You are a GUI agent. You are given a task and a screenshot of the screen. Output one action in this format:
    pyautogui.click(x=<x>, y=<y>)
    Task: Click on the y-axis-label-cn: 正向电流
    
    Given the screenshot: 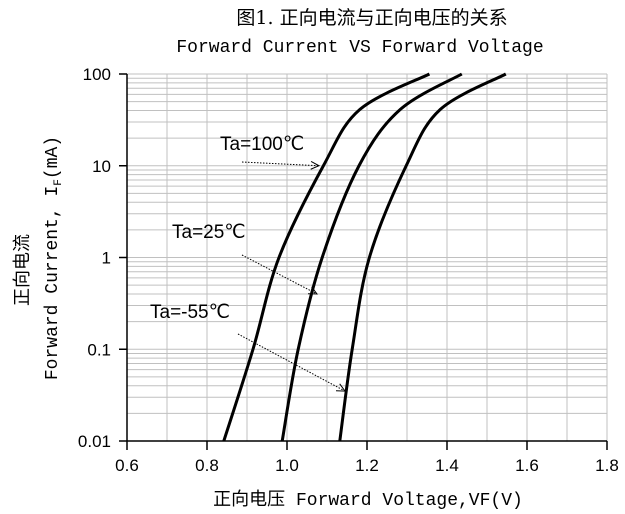 What is the action you would take?
    pyautogui.click(x=22, y=270)
    